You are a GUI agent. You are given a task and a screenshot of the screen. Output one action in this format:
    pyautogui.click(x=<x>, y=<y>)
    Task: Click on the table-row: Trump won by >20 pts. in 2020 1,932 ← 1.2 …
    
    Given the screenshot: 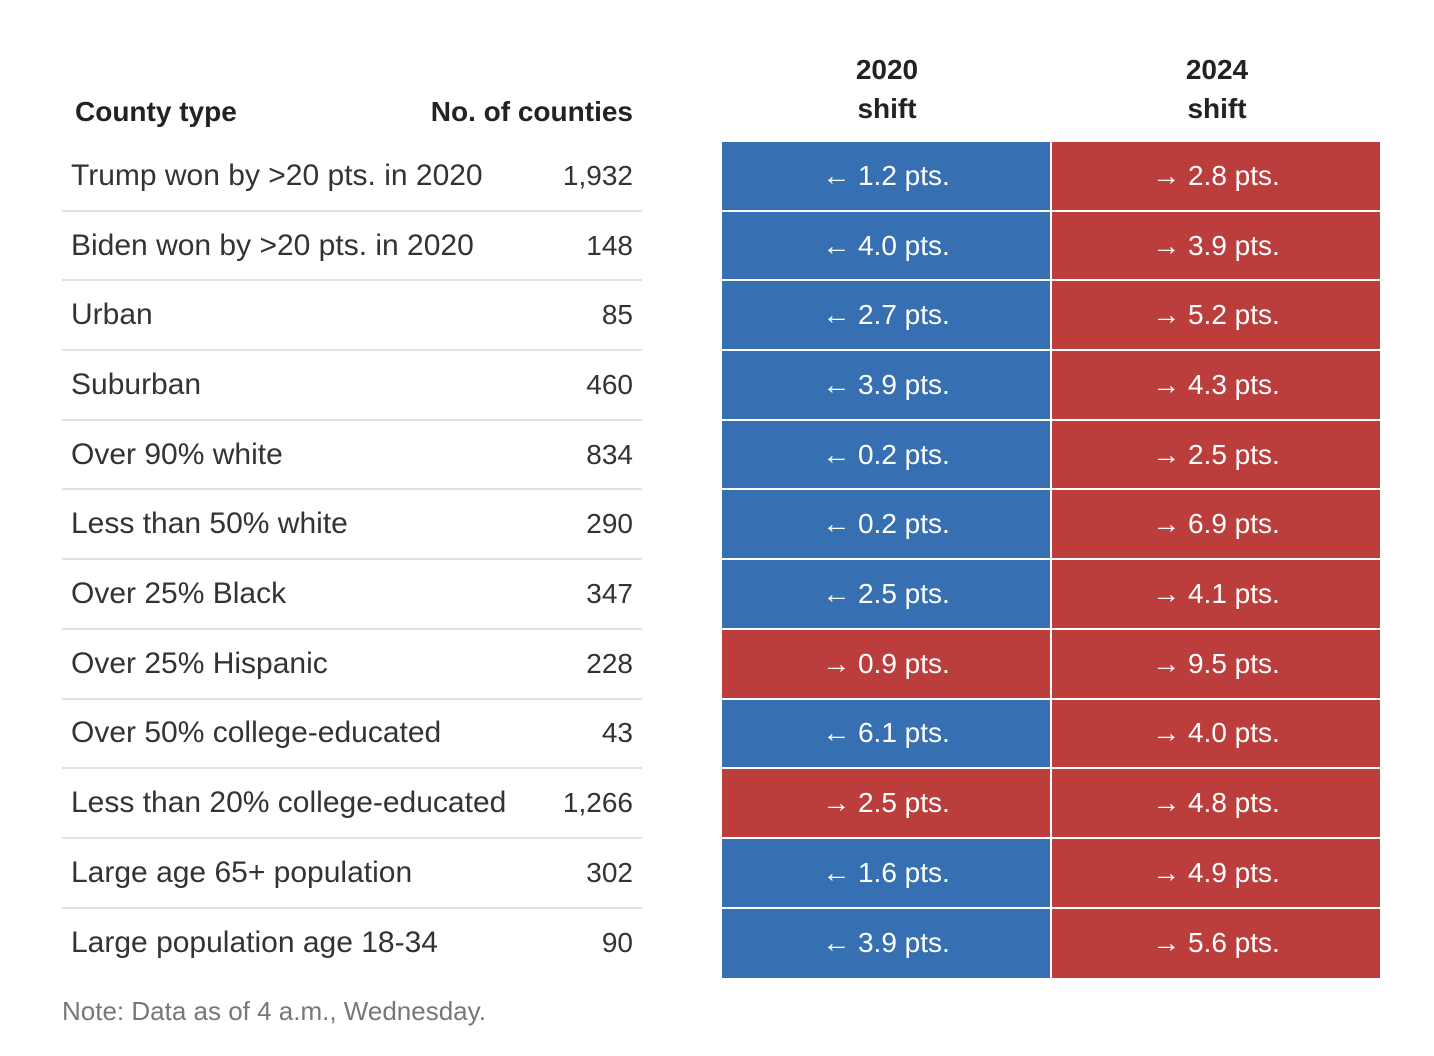 What is the action you would take?
    pyautogui.click(x=722, y=177)
    